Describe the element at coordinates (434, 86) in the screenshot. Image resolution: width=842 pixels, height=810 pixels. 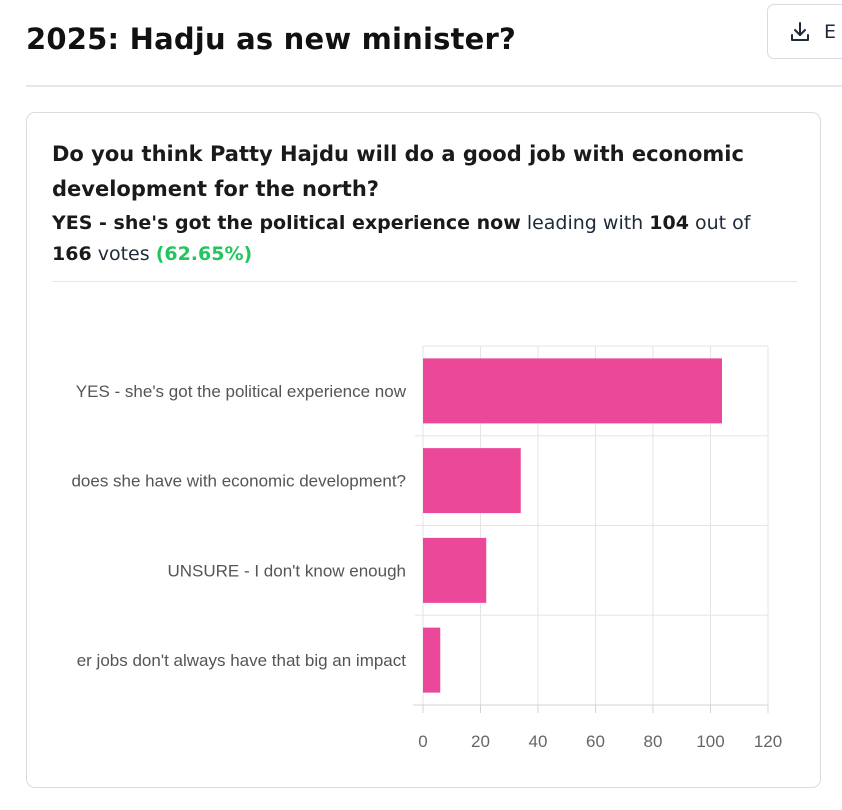
I see `header-divider` at that location.